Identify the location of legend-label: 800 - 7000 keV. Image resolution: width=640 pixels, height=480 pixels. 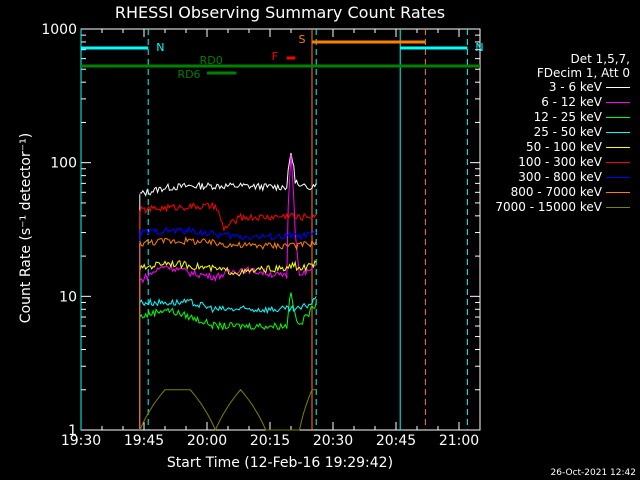
(556, 192).